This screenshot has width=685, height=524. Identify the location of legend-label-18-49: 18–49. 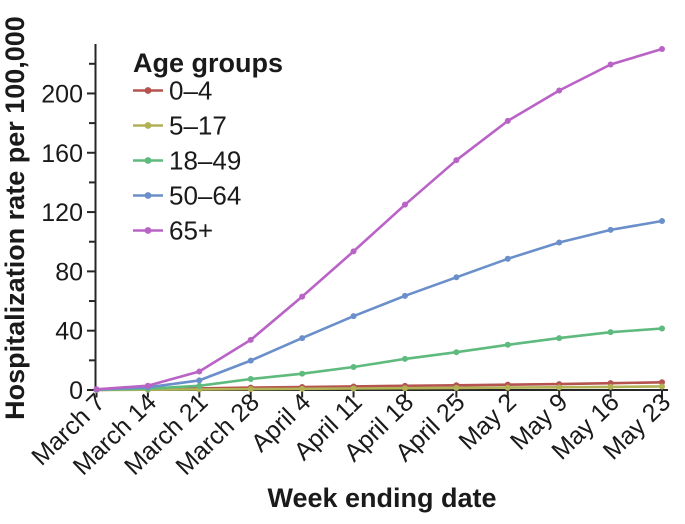
(205, 161).